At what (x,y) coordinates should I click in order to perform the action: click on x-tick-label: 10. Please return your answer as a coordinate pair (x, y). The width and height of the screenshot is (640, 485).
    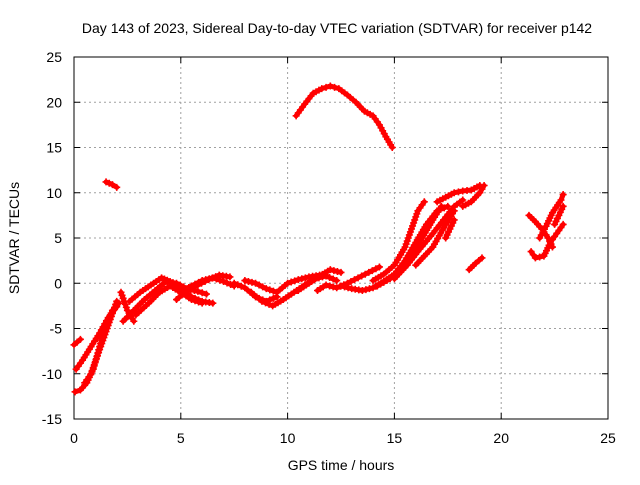
    Looking at the image, I should click on (288, 438).